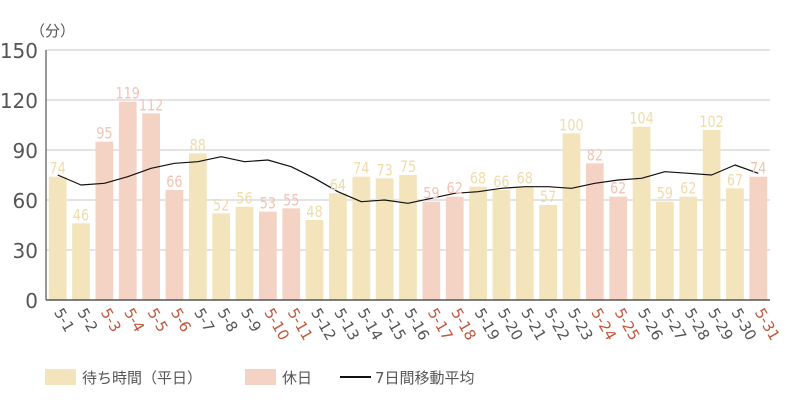 Image resolution: width=800 pixels, height=400 pixels. What do you see at coordinates (204, 320) in the screenshot?
I see `x-tick-label: 5-7` at bounding box center [204, 320].